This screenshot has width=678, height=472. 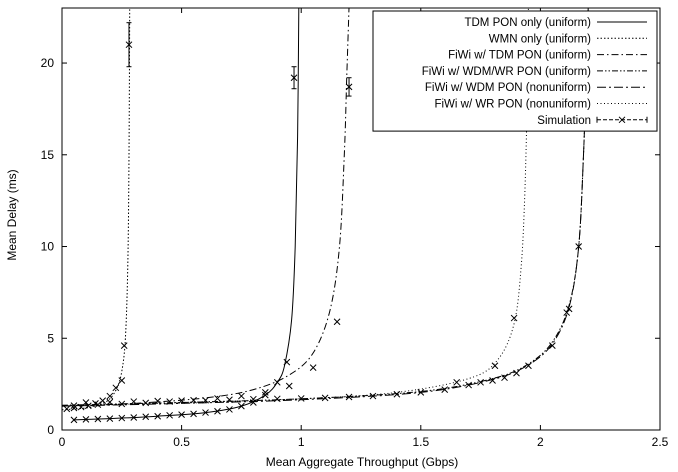 What do you see at coordinates (527, 23) in the screenshot?
I see `legend-label: TDM PON only (uniform)` at bounding box center [527, 23].